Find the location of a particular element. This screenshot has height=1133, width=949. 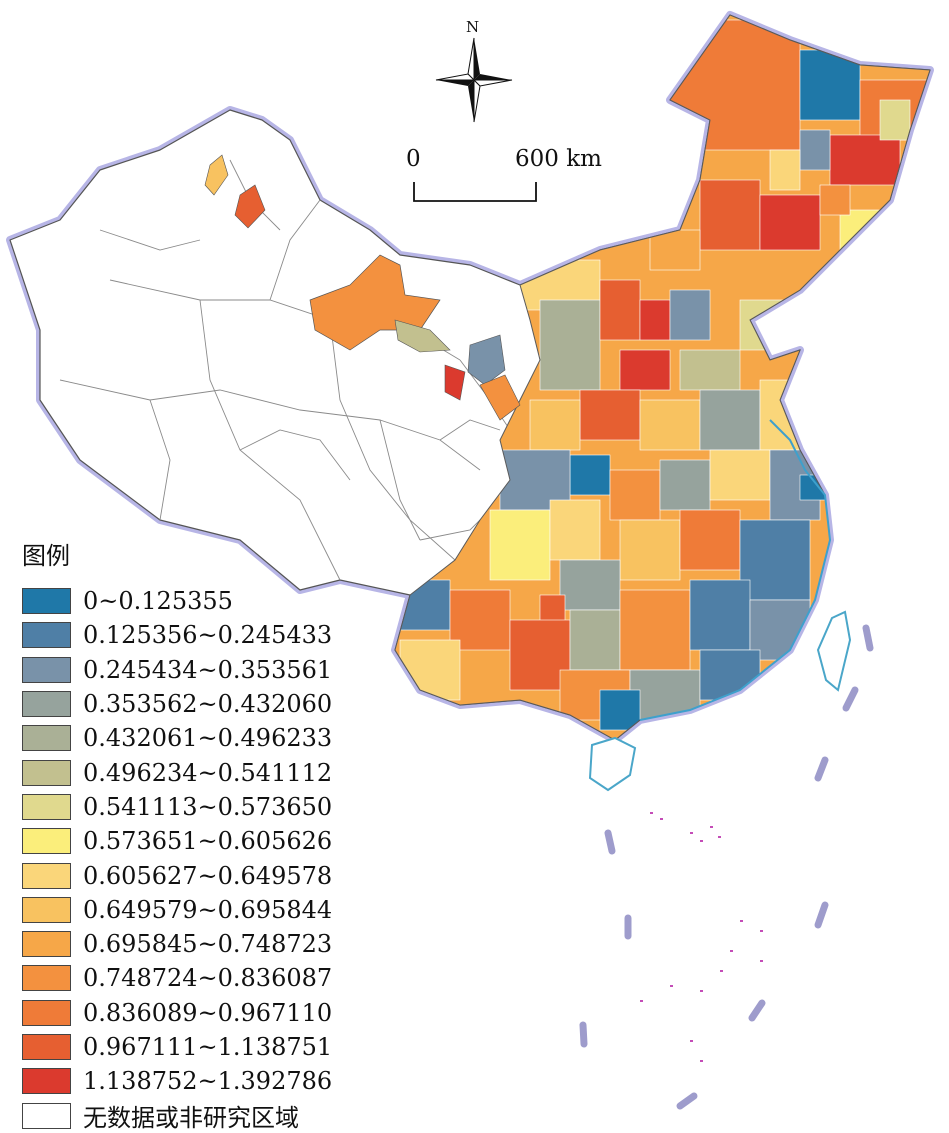

legend-item: 0.649579~0.695844 is located at coordinates (177, 910).